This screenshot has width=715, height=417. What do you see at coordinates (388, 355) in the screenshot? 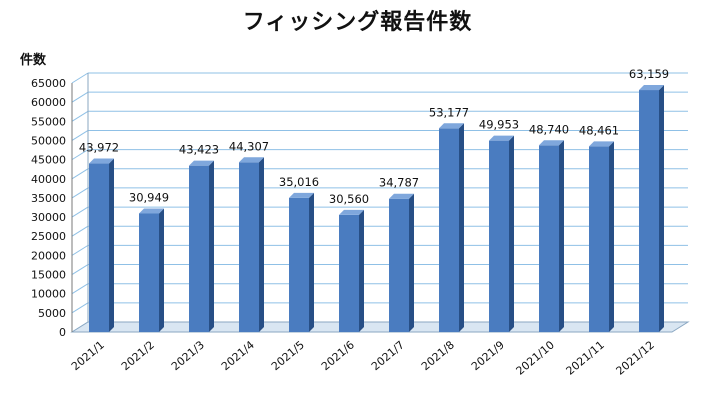
I see `x-tick-label: 2021/7` at bounding box center [388, 355].